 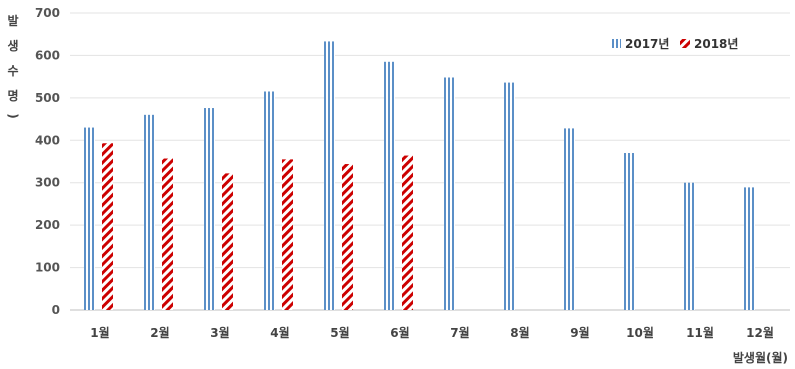 What do you see at coordinates (159, 332) in the screenshot?
I see `x-category-label: 2월` at bounding box center [159, 332].